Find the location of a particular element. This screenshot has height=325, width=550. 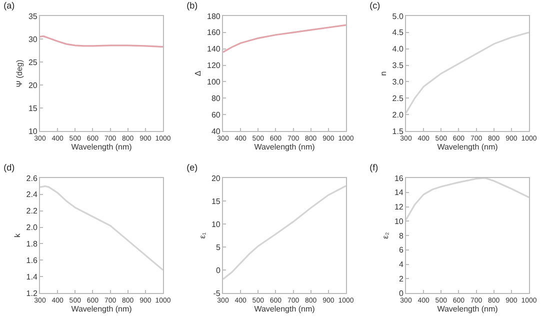

y-tick-label: 1.8 is located at coordinates (32, 244).